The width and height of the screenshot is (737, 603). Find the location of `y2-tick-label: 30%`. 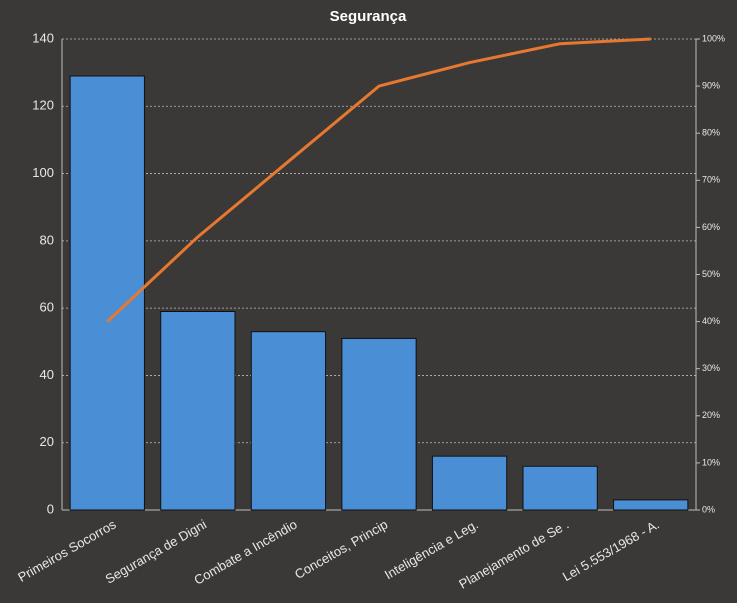

y2-tick-label: 30% is located at coordinates (711, 368).